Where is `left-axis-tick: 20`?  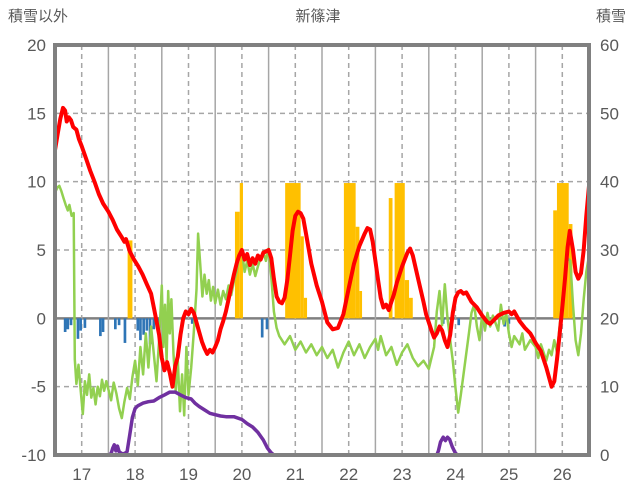 left-axis-tick: 20 is located at coordinates (36, 45).